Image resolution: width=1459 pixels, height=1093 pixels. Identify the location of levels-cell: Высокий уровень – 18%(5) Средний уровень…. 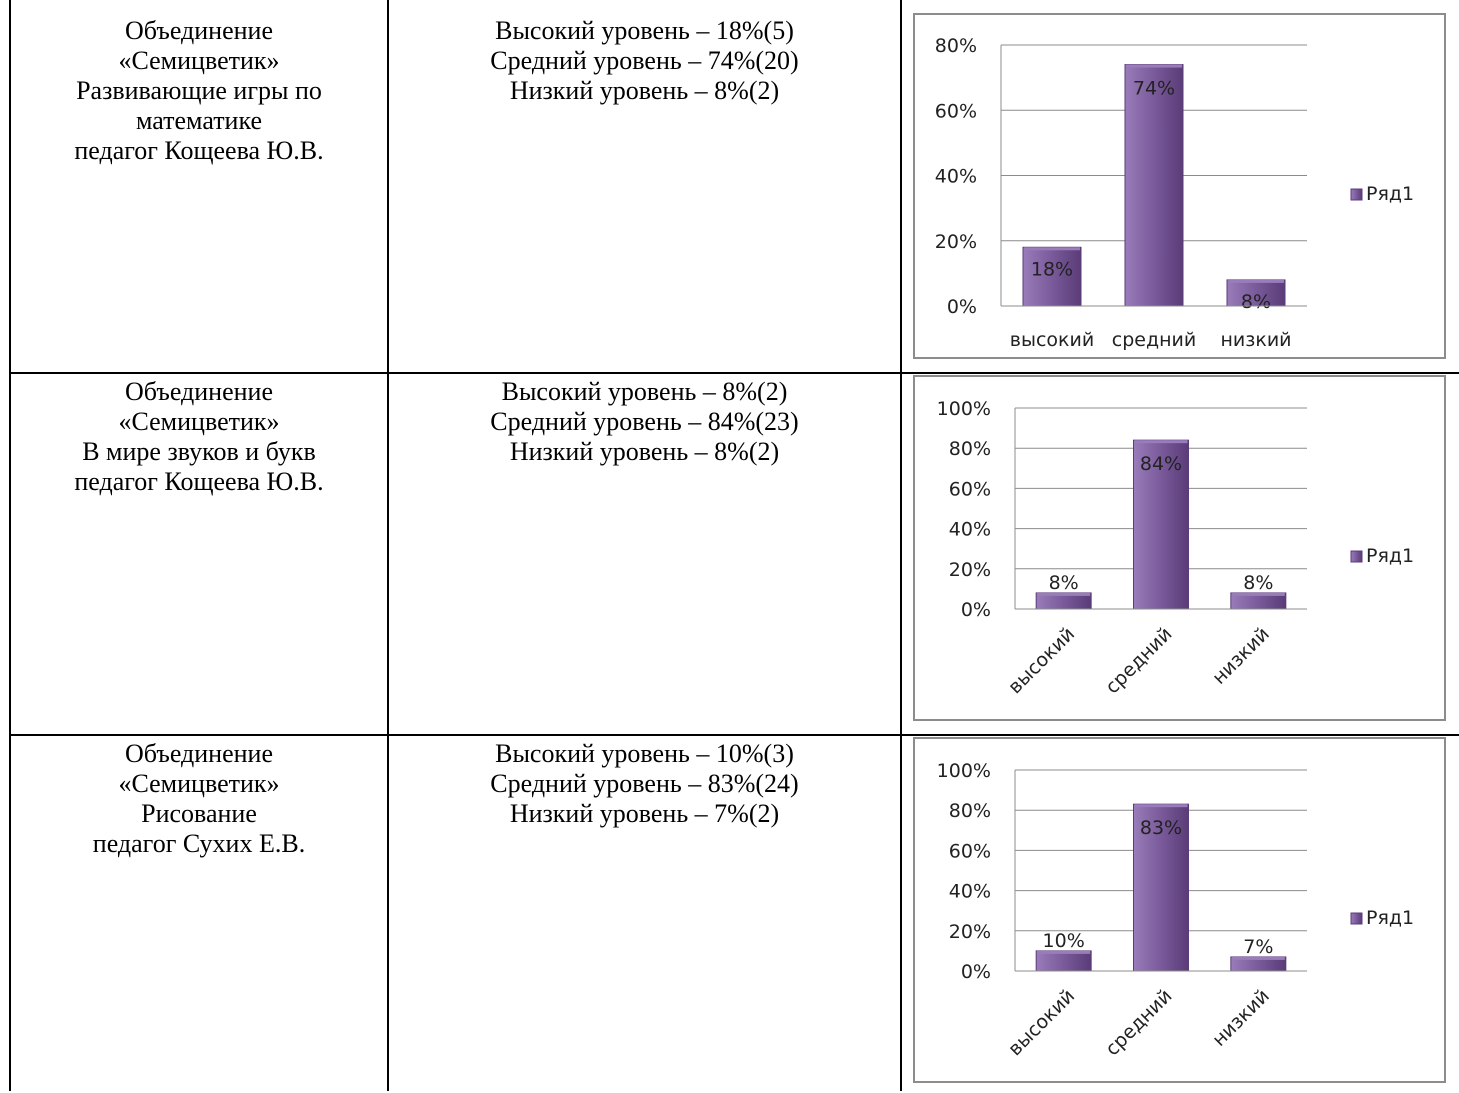
(644, 60).